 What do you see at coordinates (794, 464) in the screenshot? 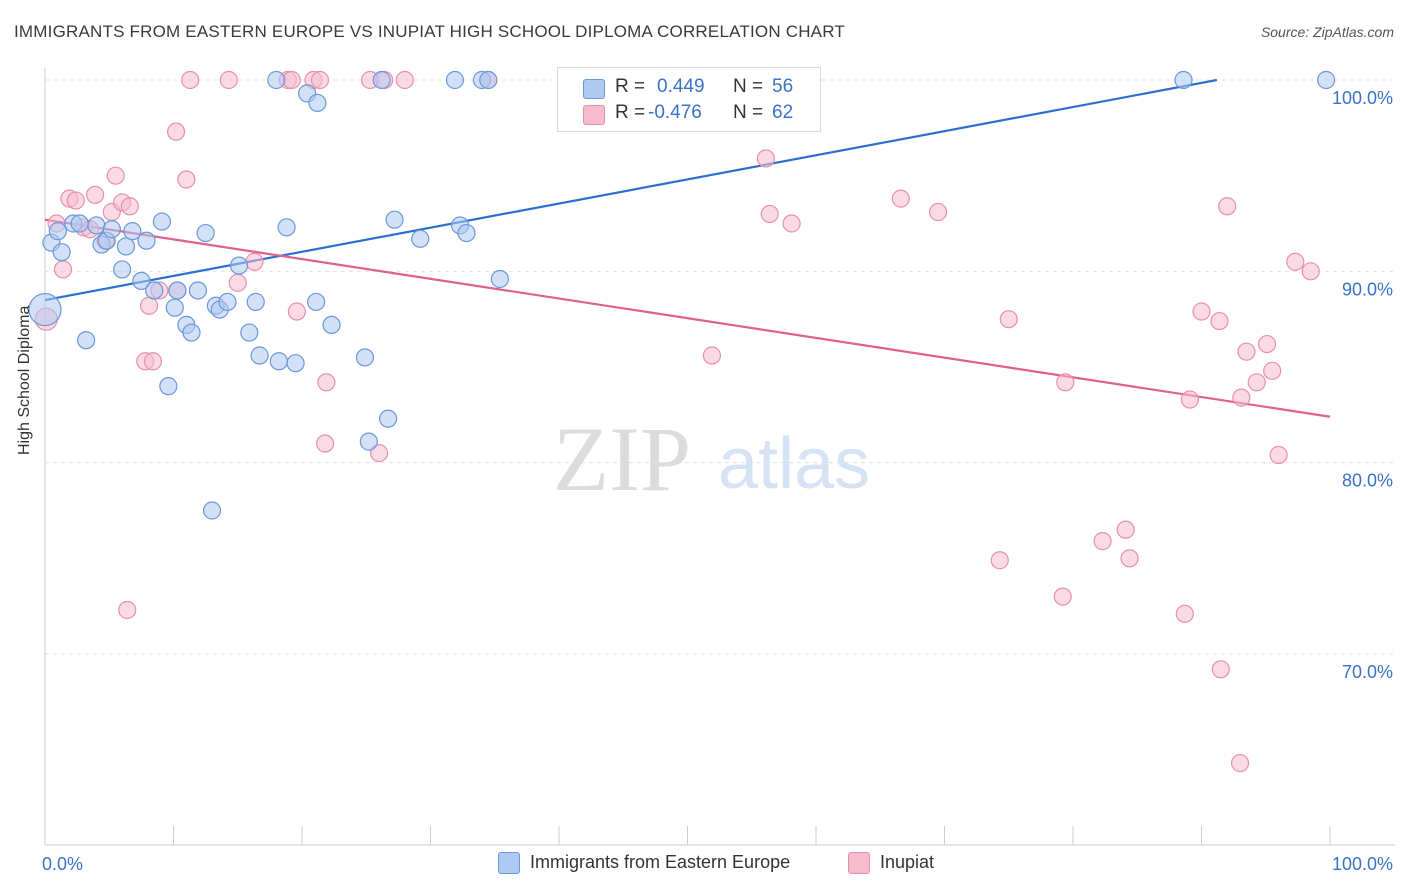
I see `watermark-atlas: atlas` at bounding box center [794, 464].